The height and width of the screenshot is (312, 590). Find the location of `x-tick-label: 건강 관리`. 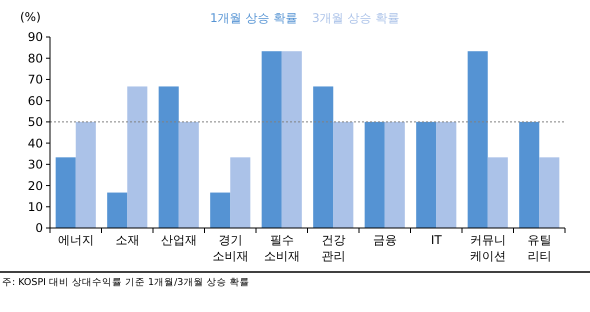

x-tick-label: 건강 관리 is located at coordinates (333, 248).